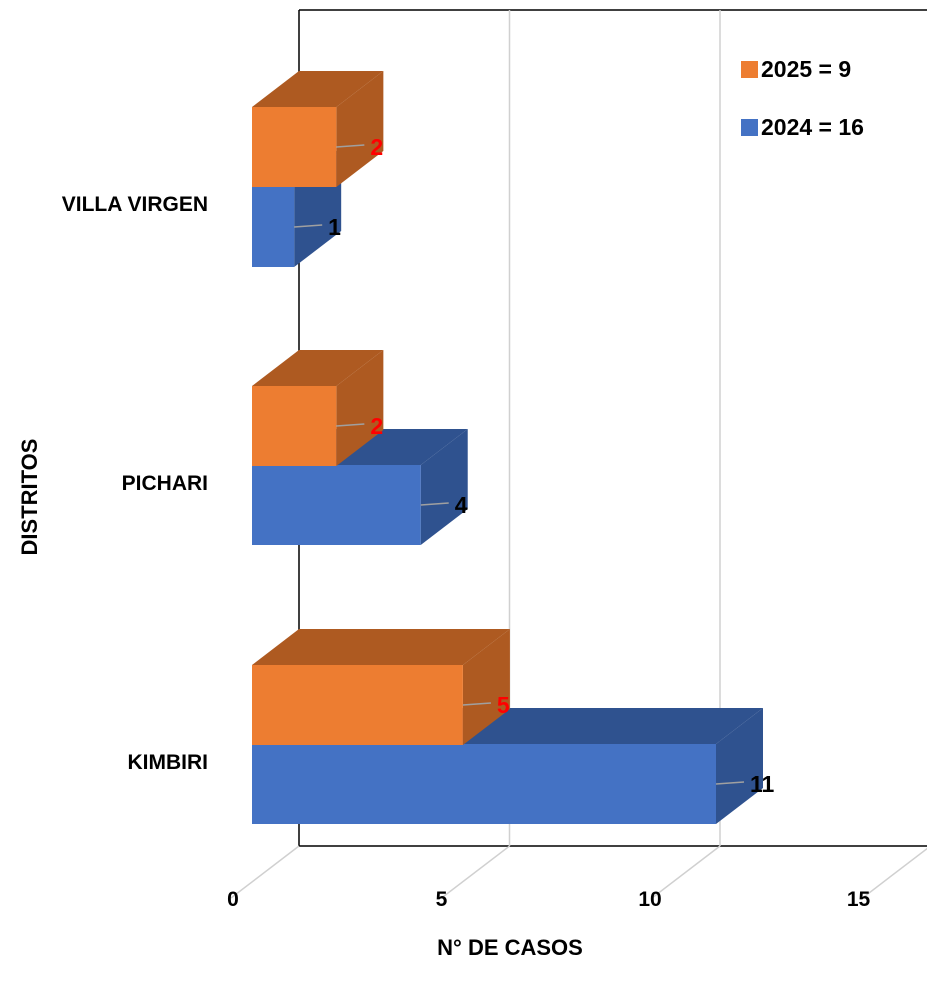 This screenshot has width=927, height=984. What do you see at coordinates (334, 227) in the screenshot?
I see `data-label: 1` at bounding box center [334, 227].